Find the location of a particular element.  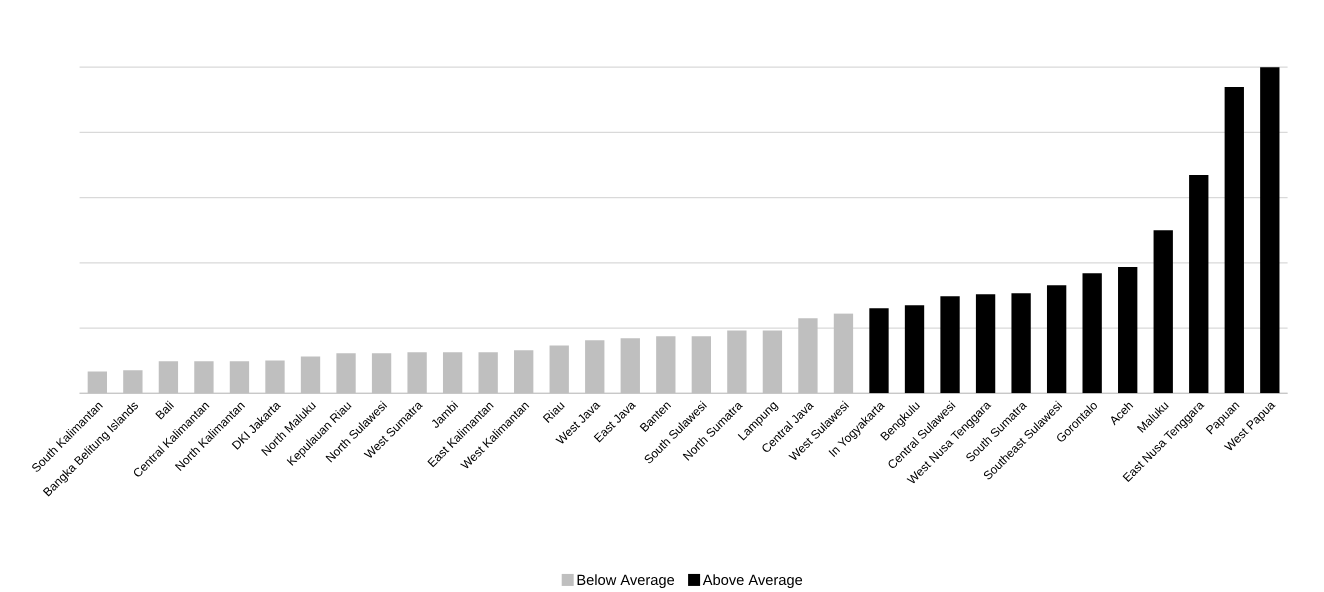

legend-label: Above Average is located at coordinates (752, 581).